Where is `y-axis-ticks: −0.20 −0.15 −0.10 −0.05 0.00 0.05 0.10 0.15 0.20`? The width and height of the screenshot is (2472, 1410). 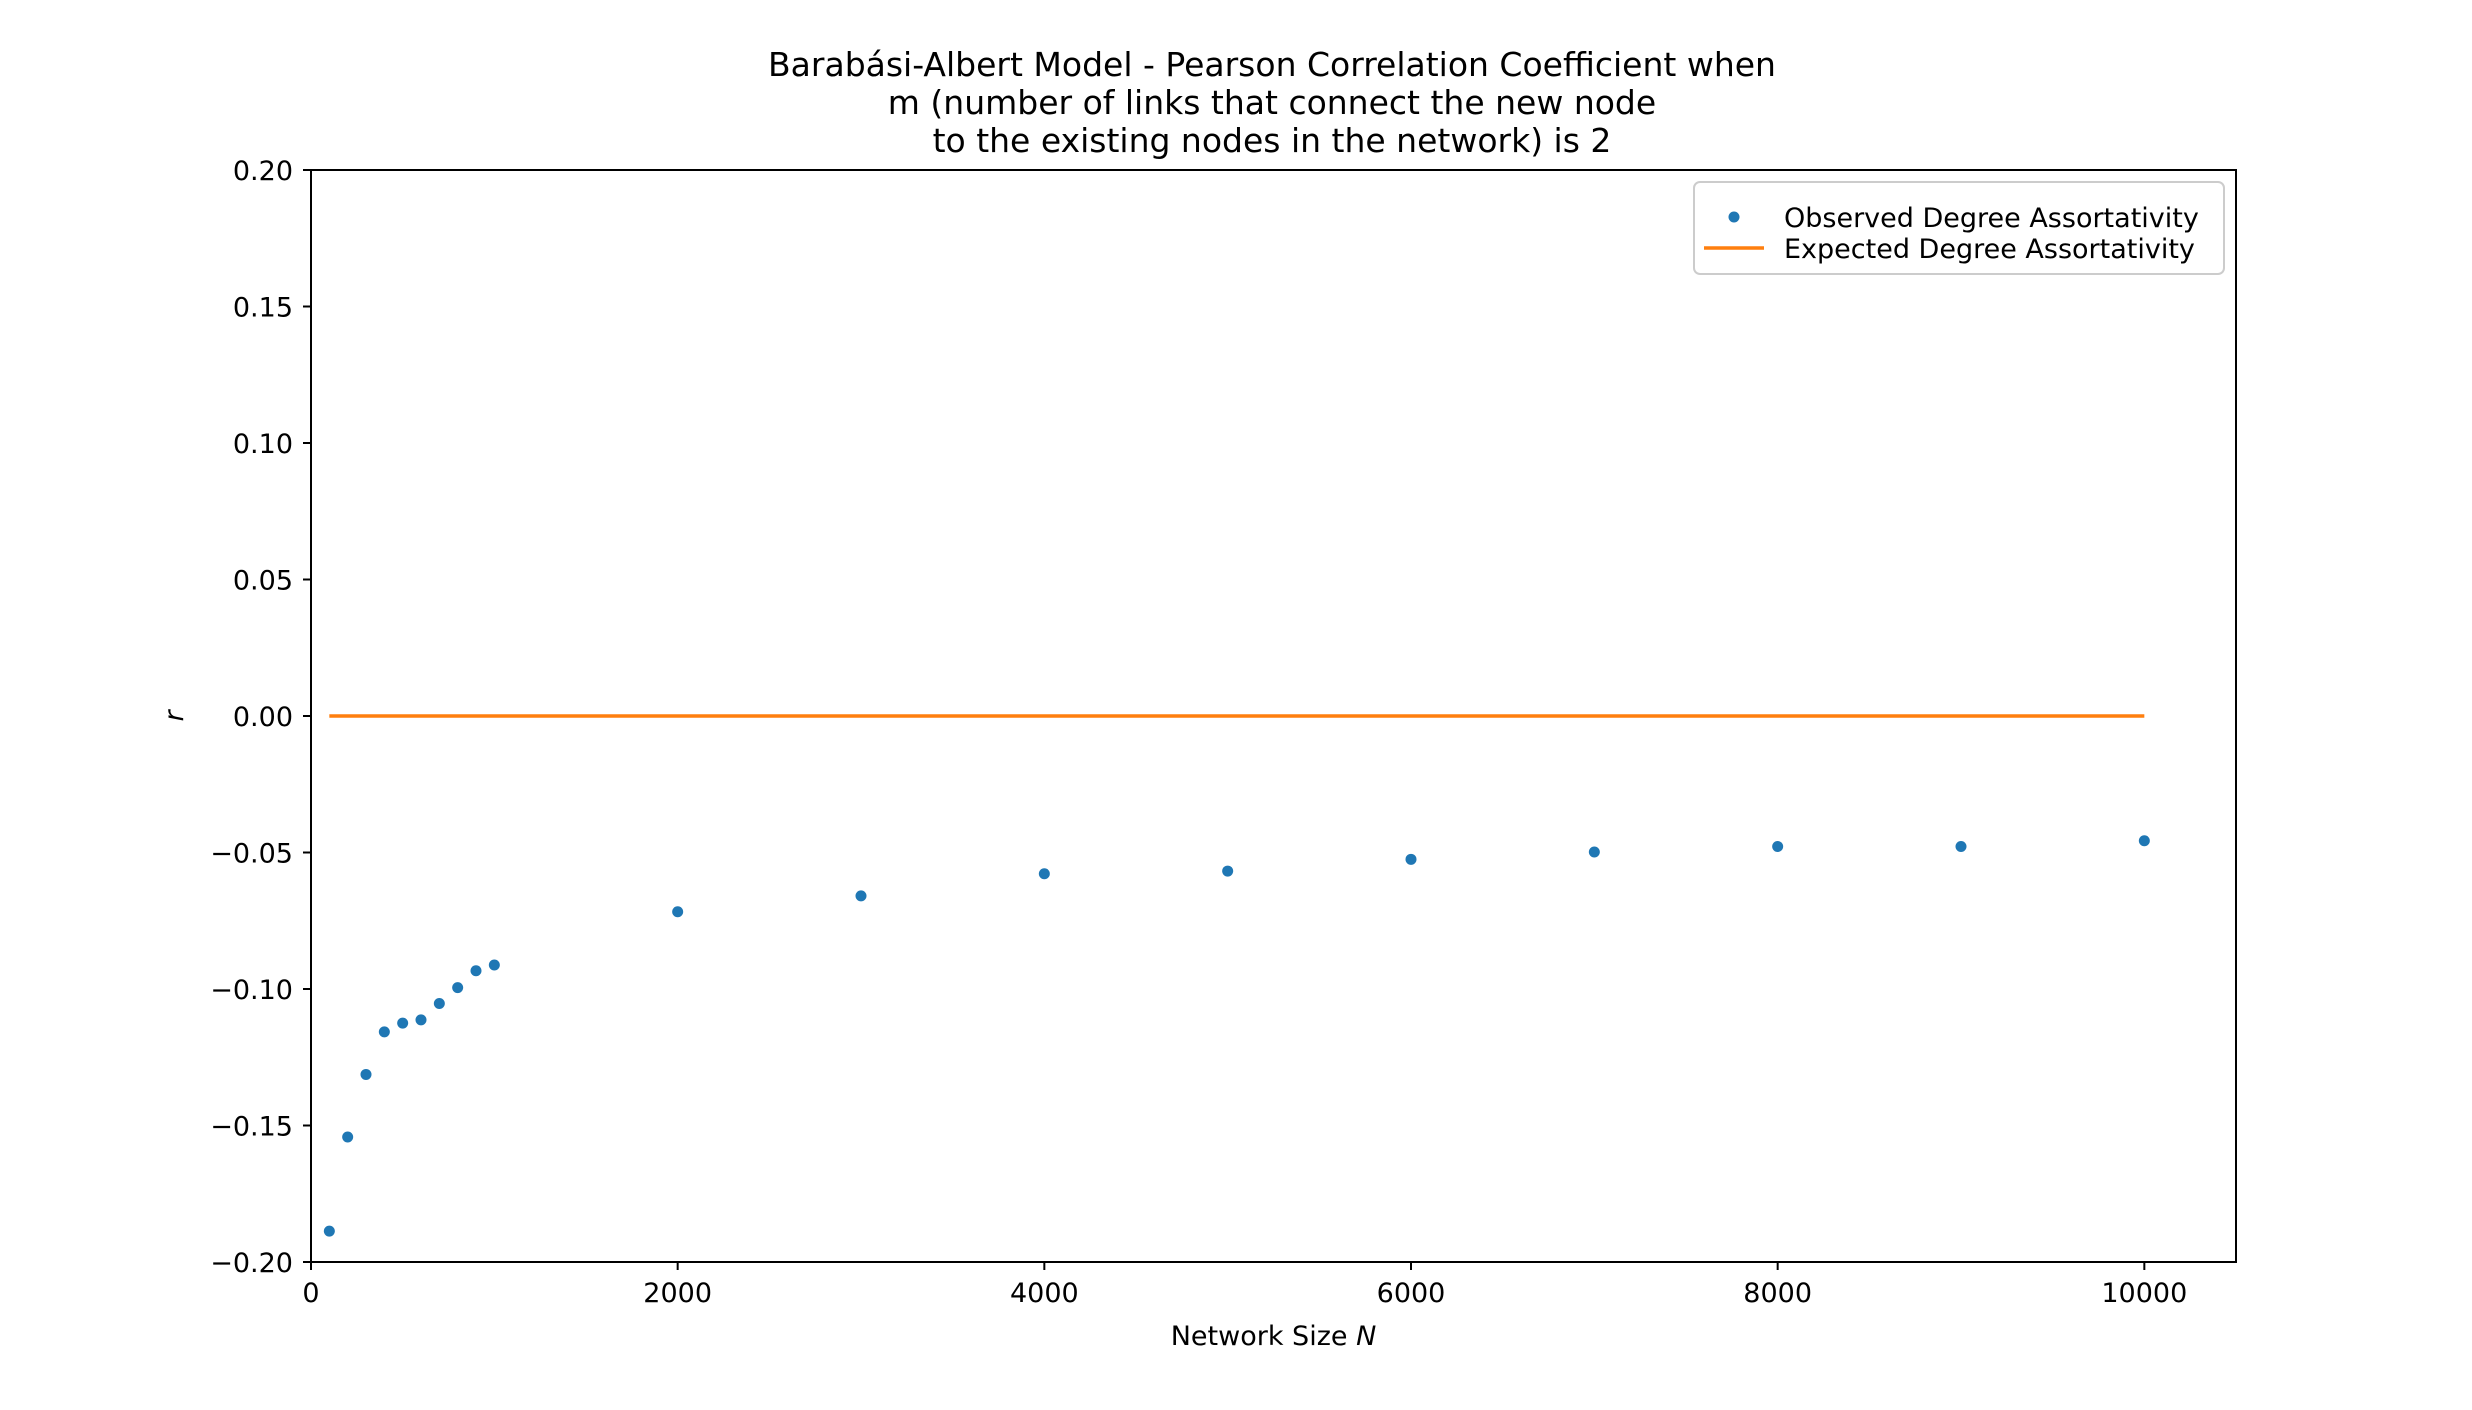 y-axis-ticks: −0.20 −0.15 −0.10 −0.05 0.00 0.05 0.10 0.15 0.20 is located at coordinates (260, 717).